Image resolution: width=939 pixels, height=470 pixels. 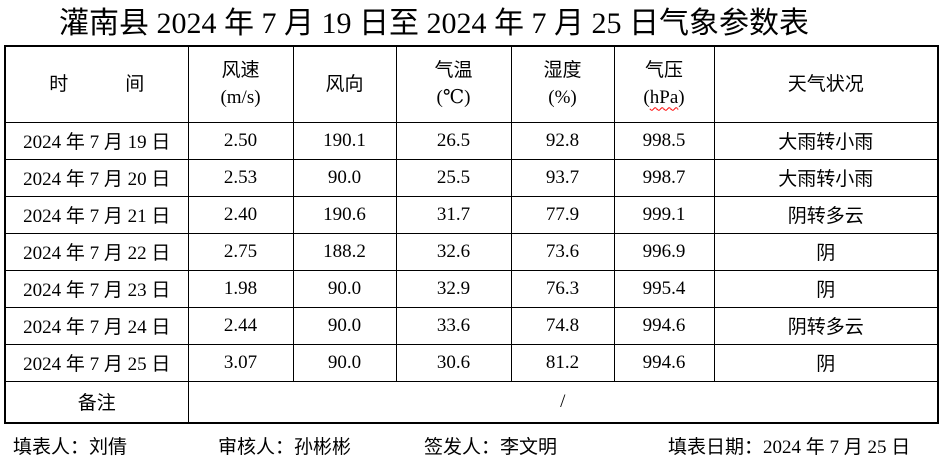 I want to click on humidity-header-unit: (%), so click(x=562, y=98).